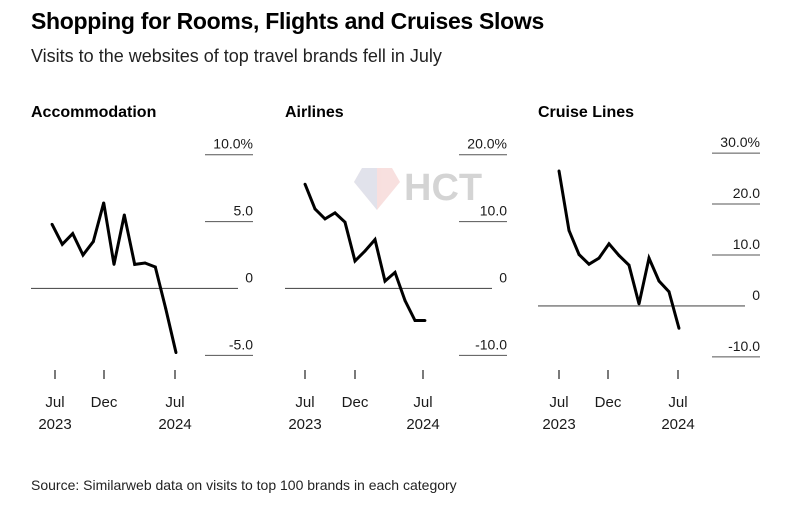 The image size is (800, 512). What do you see at coordinates (314, 112) in the screenshot?
I see `panel-title-airlines: Airlines` at bounding box center [314, 112].